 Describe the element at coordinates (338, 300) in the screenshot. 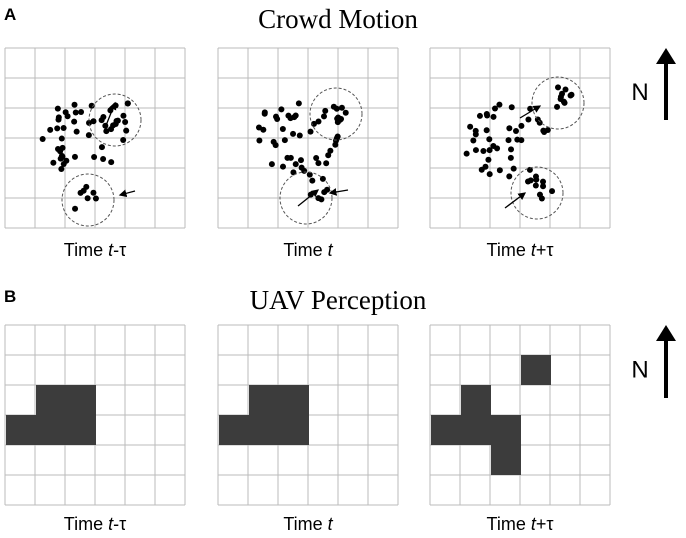

I see `panel-title: UAV Perception` at that location.